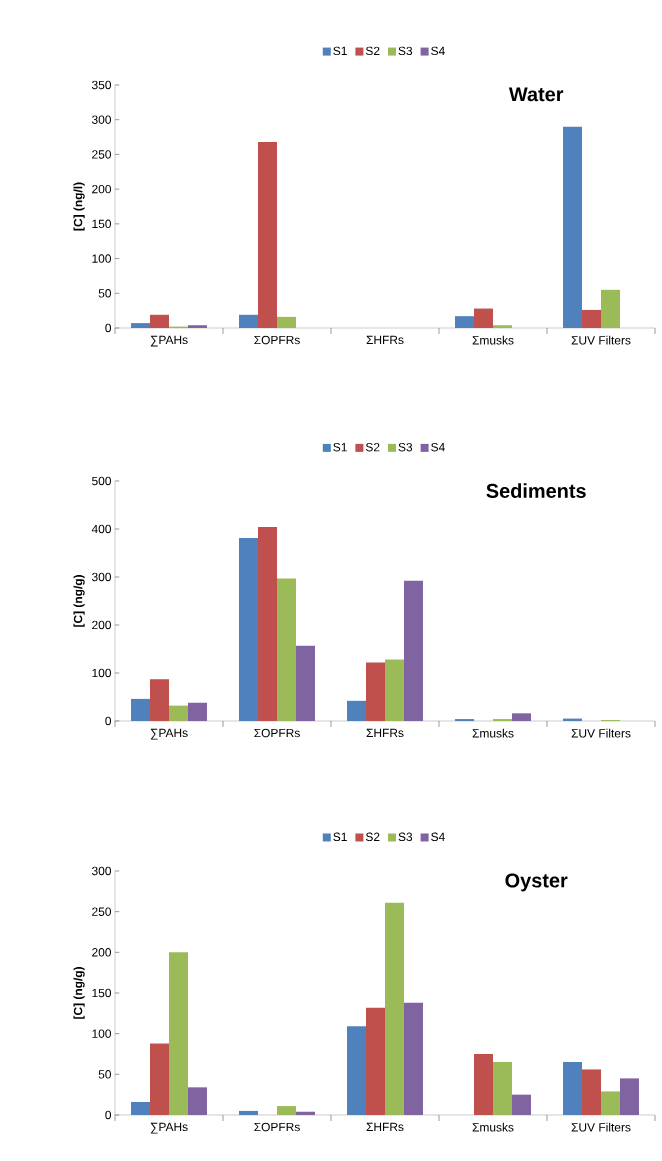  I want to click on y-tick-label: 400, so click(101, 529).